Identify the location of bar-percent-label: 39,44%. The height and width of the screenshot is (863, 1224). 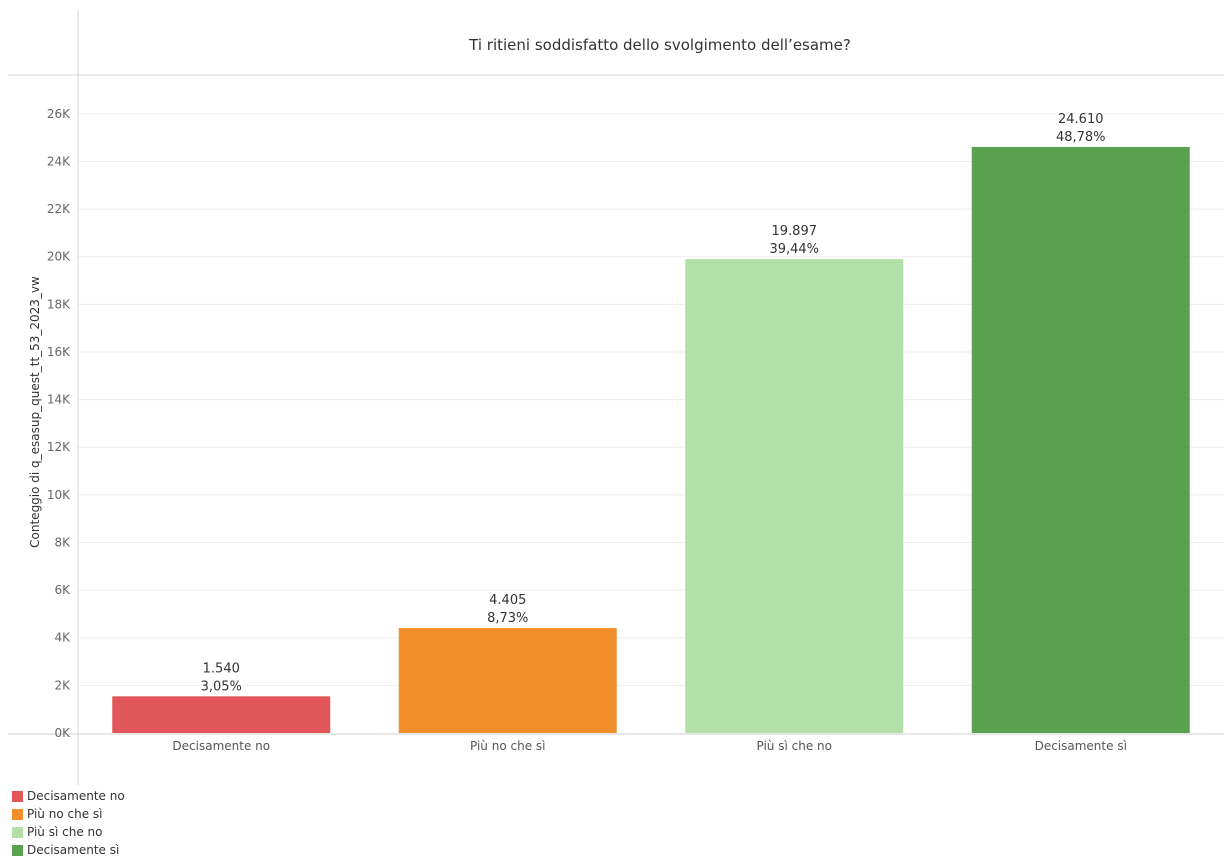
(794, 249).